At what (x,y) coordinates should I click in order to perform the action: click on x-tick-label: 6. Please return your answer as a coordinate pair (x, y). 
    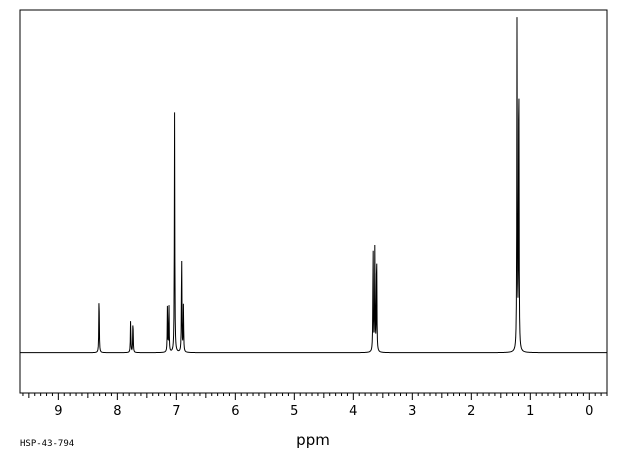
    Looking at the image, I should click on (235, 411).